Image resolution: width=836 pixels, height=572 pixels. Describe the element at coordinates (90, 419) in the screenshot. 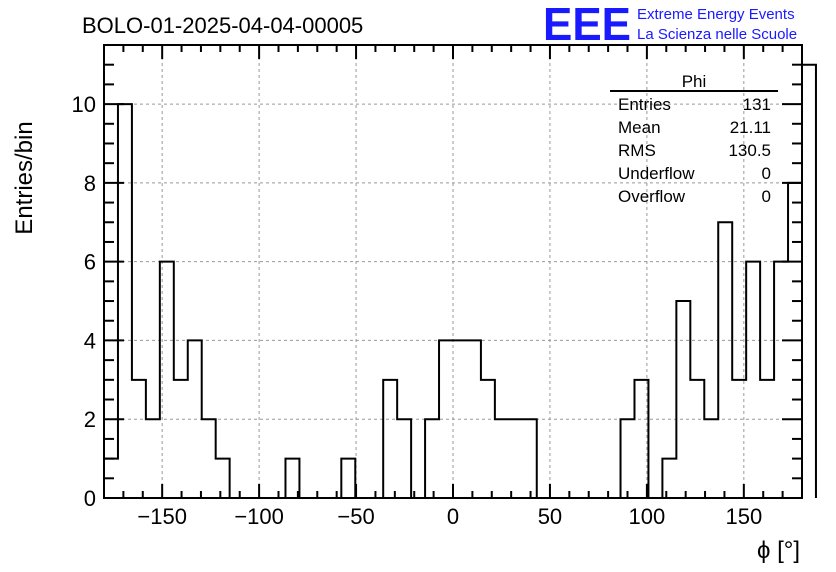

I see `y-tick-label: 2` at that location.